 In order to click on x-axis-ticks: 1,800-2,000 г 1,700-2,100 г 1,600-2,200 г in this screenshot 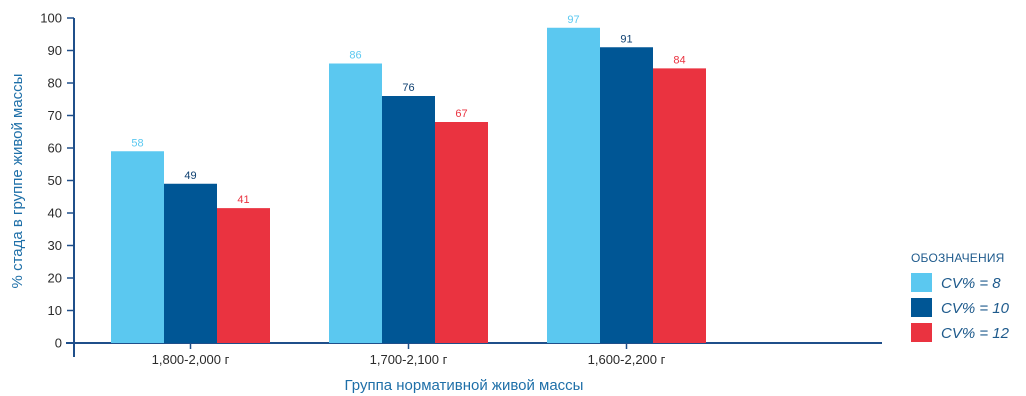, I will do `click(409, 355)`.